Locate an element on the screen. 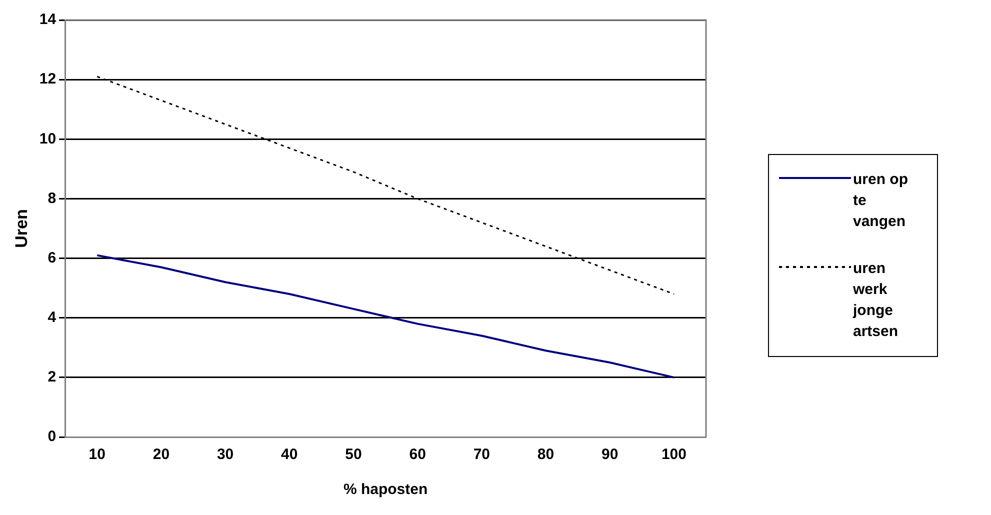 This screenshot has width=991, height=515. y-tick-label: 4 is located at coordinates (52, 317).